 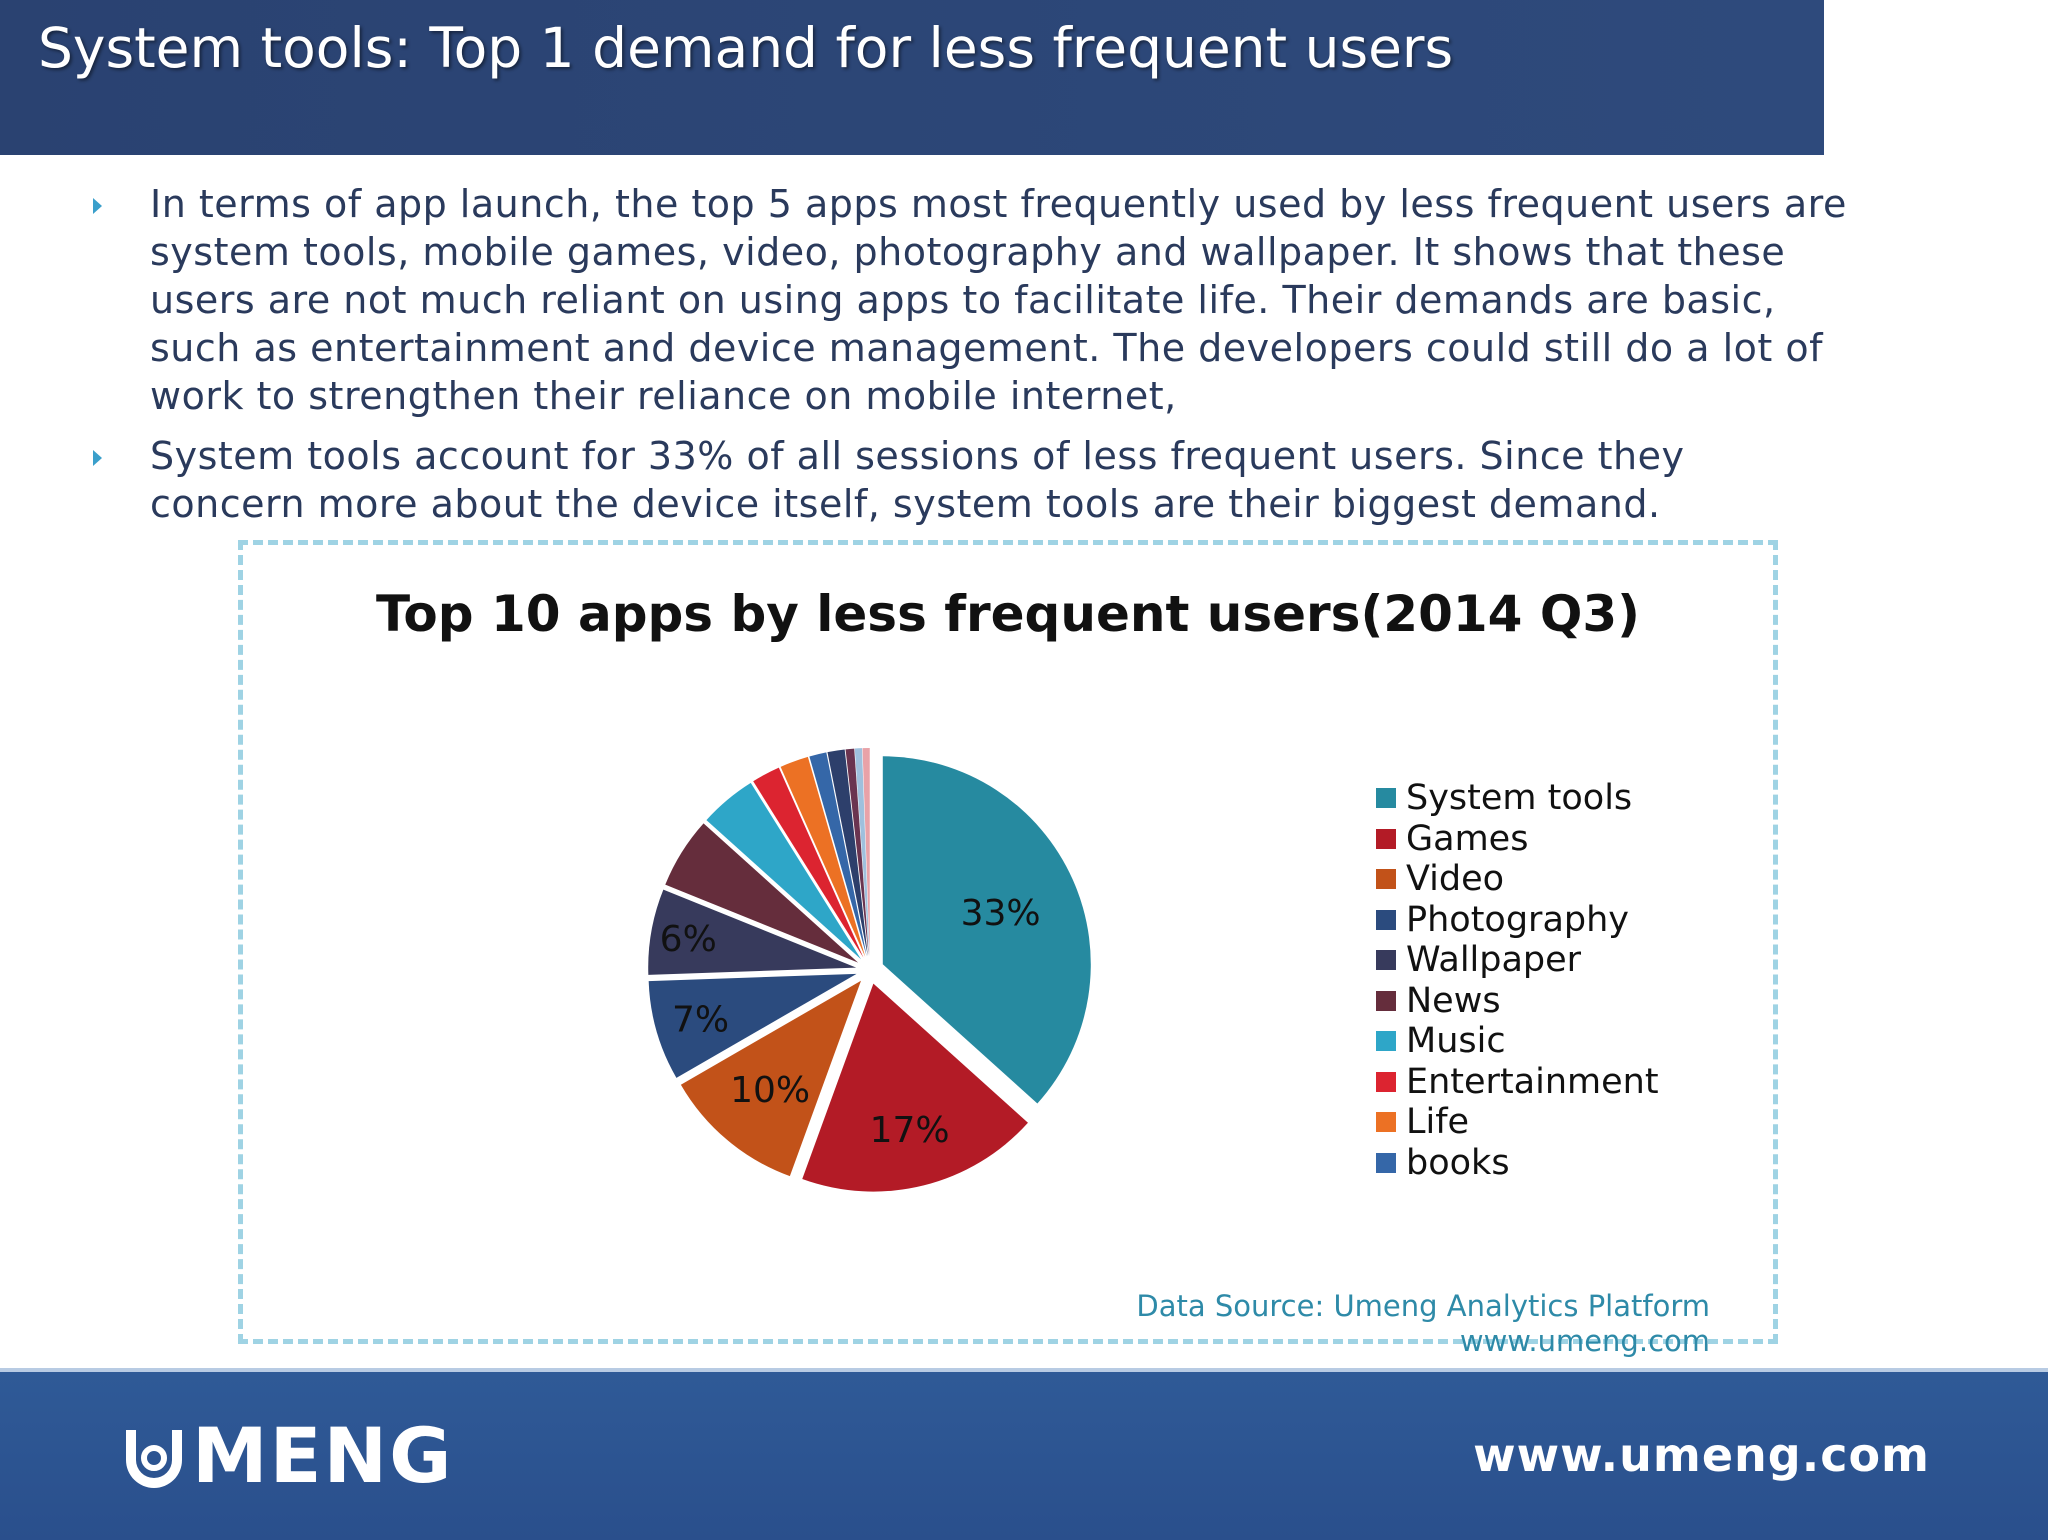 I want to click on legend-label: Photography, so click(x=1518, y=919).